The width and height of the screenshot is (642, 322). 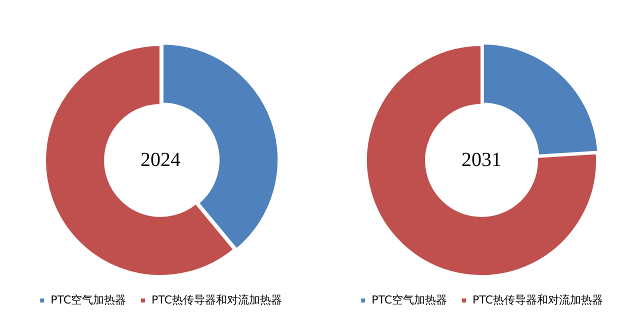 What do you see at coordinates (482, 159) in the screenshot?
I see `text: 2031` at bounding box center [482, 159].